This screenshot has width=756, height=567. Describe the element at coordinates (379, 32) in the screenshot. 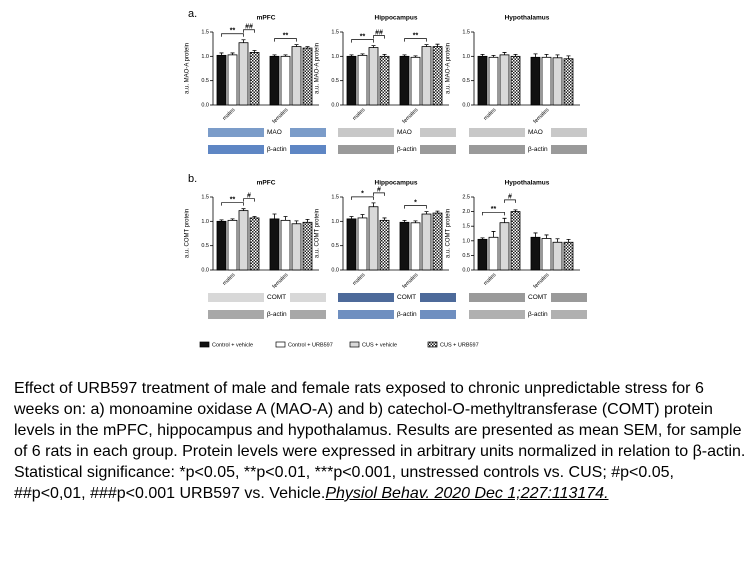

I see `significance-label: ##` at that location.